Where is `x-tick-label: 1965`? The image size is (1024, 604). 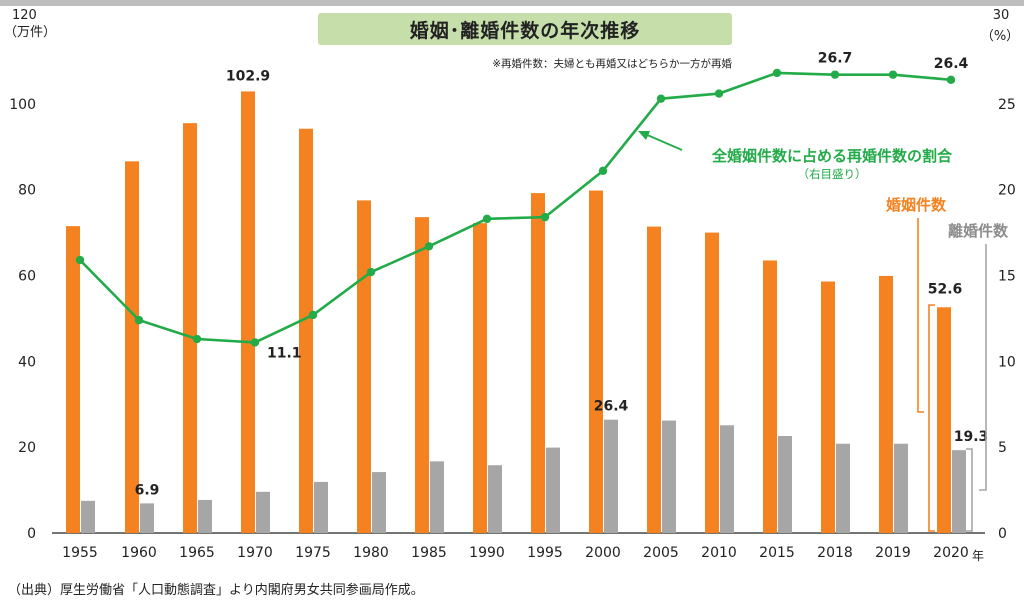
x-tick-label: 1965 is located at coordinates (197, 553).